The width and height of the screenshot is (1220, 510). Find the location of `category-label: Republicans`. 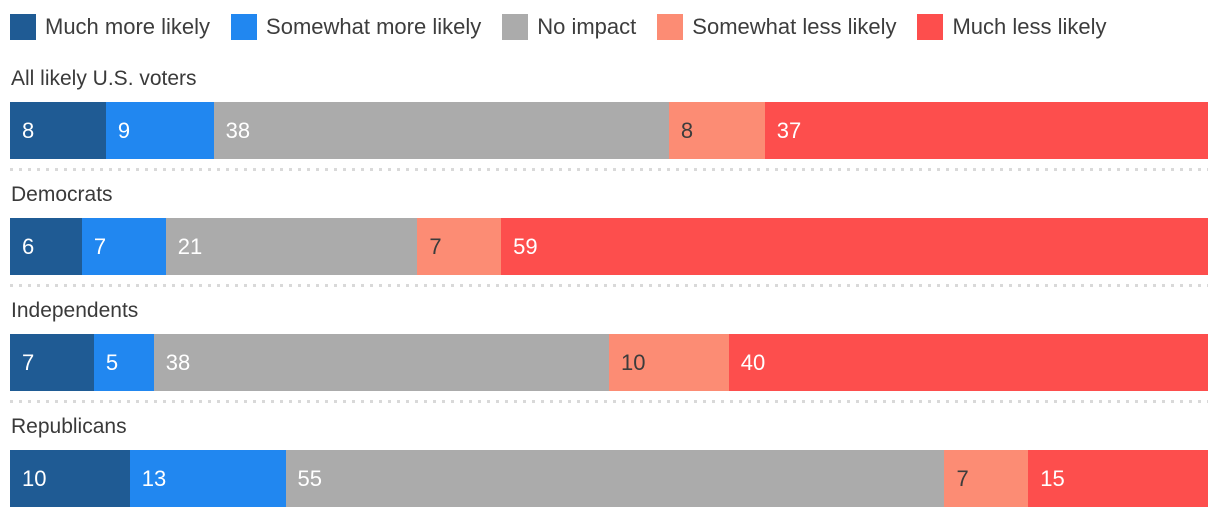

category-label: Republicans is located at coordinates (69, 426).